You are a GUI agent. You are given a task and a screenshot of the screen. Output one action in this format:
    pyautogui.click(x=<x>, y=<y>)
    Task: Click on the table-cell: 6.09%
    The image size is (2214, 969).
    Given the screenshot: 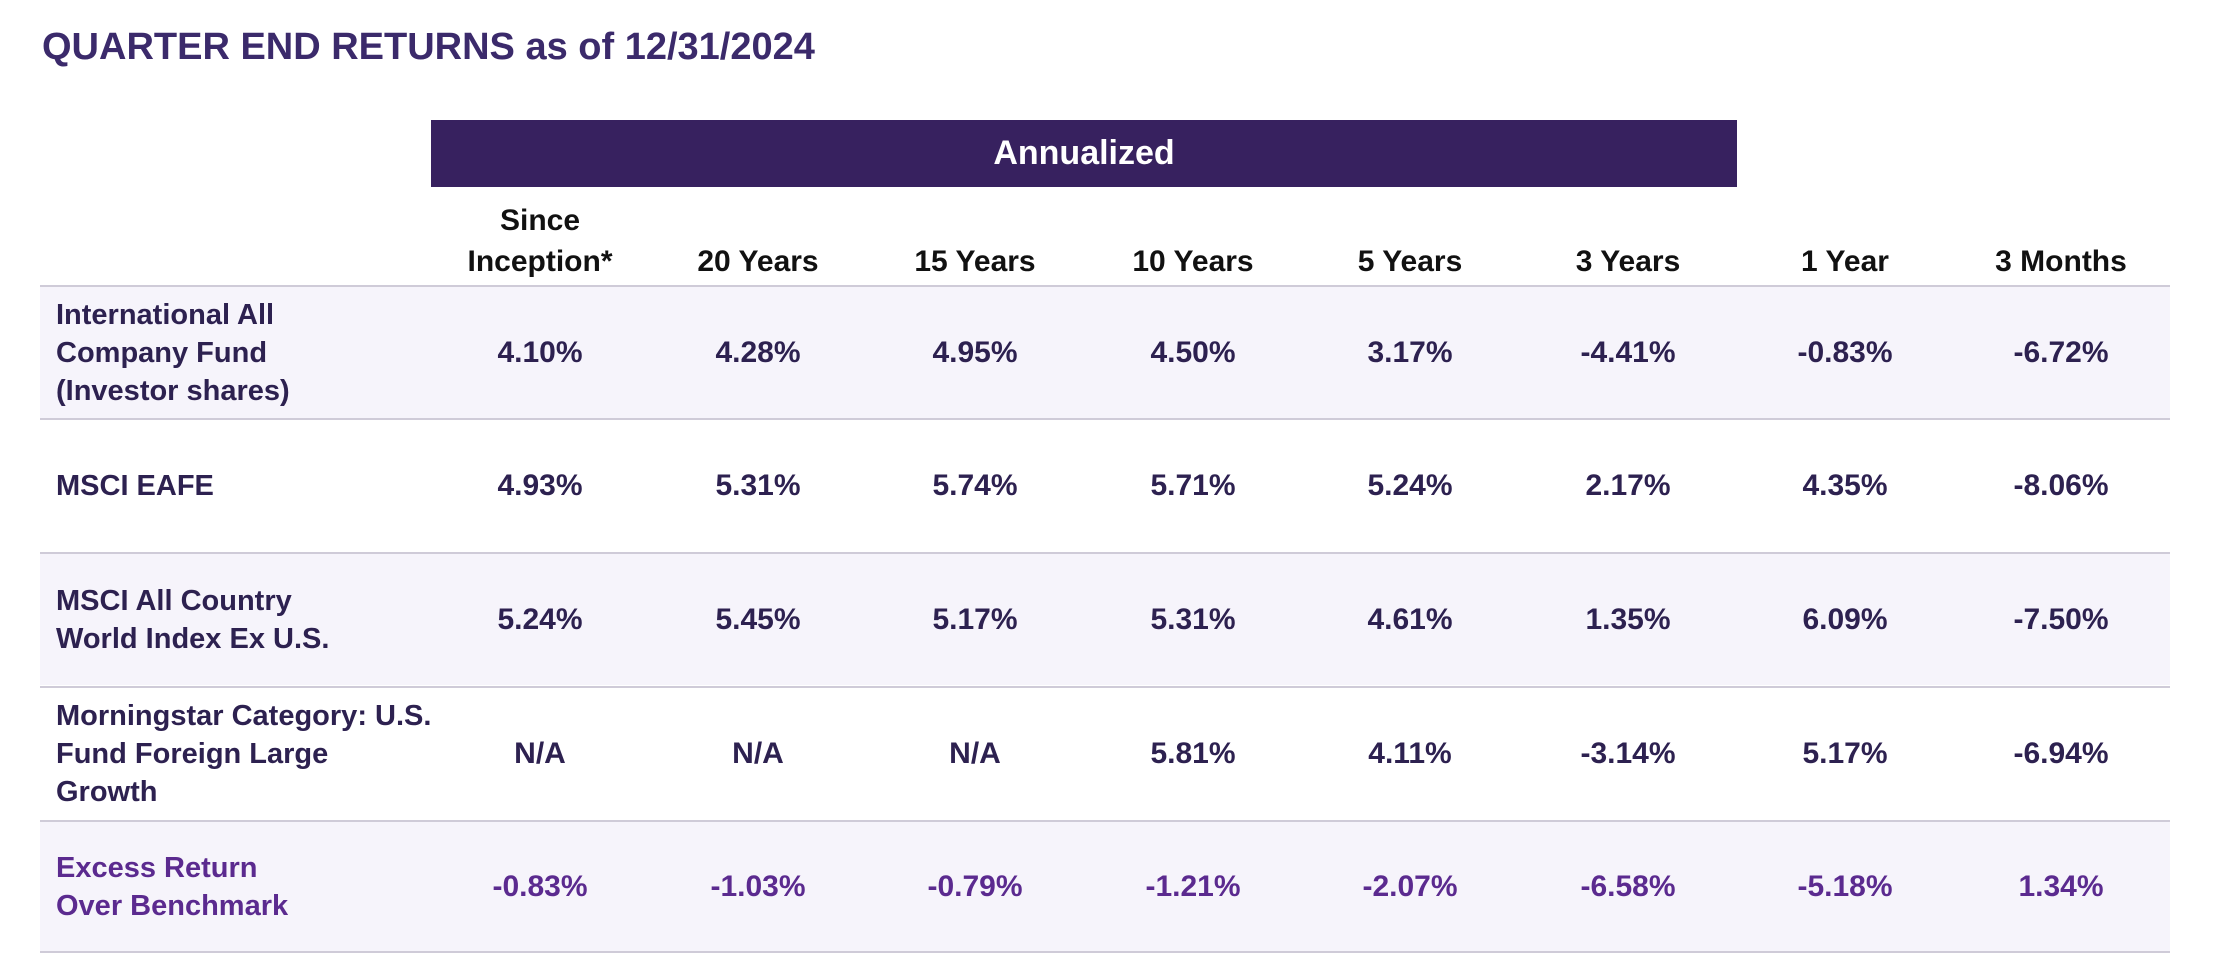 What is the action you would take?
    pyautogui.click(x=1845, y=619)
    